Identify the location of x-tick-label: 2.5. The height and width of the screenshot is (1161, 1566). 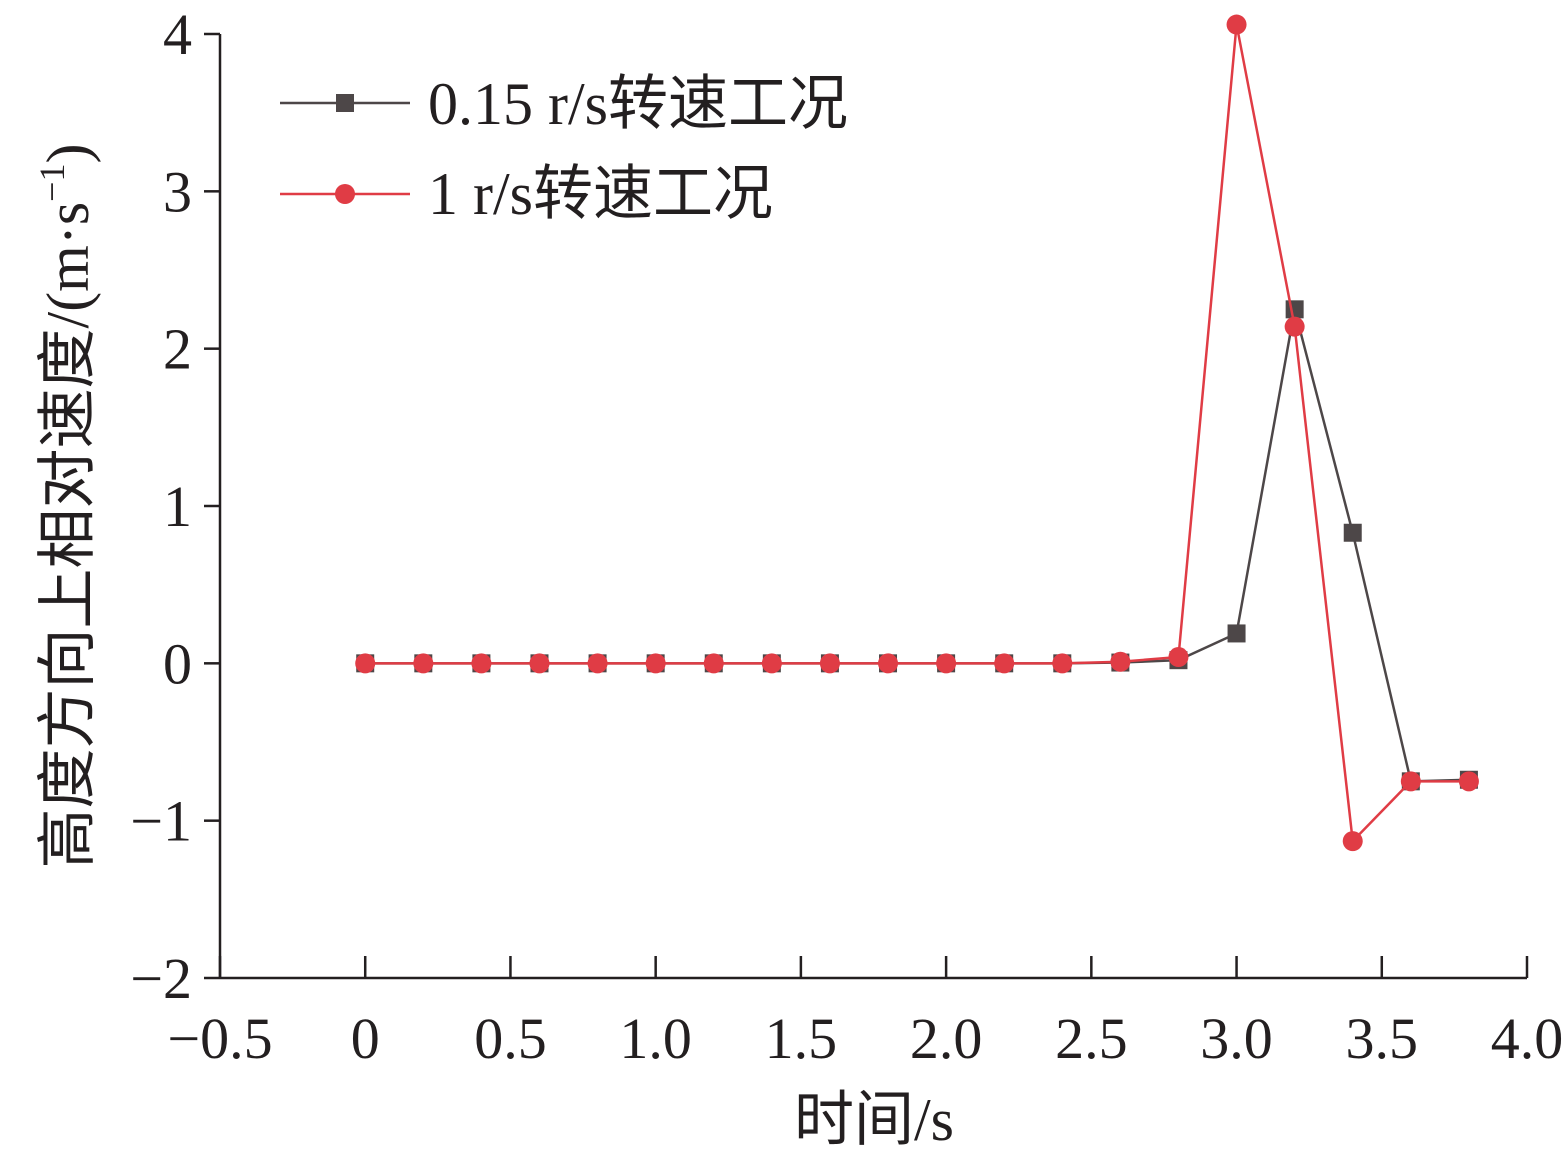
(1091, 1038).